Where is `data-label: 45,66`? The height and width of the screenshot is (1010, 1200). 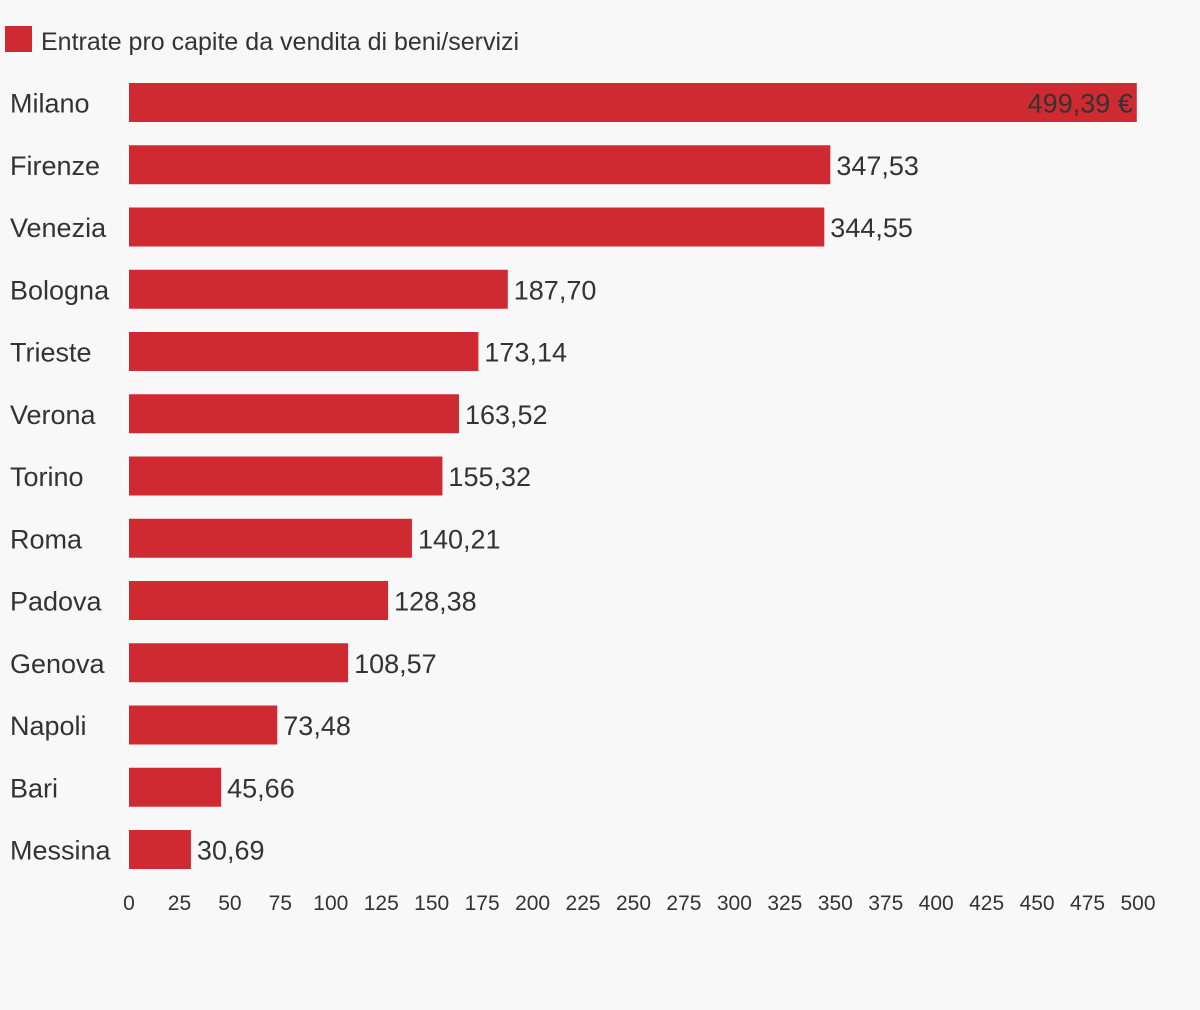
data-label: 45,66 is located at coordinates (261, 788).